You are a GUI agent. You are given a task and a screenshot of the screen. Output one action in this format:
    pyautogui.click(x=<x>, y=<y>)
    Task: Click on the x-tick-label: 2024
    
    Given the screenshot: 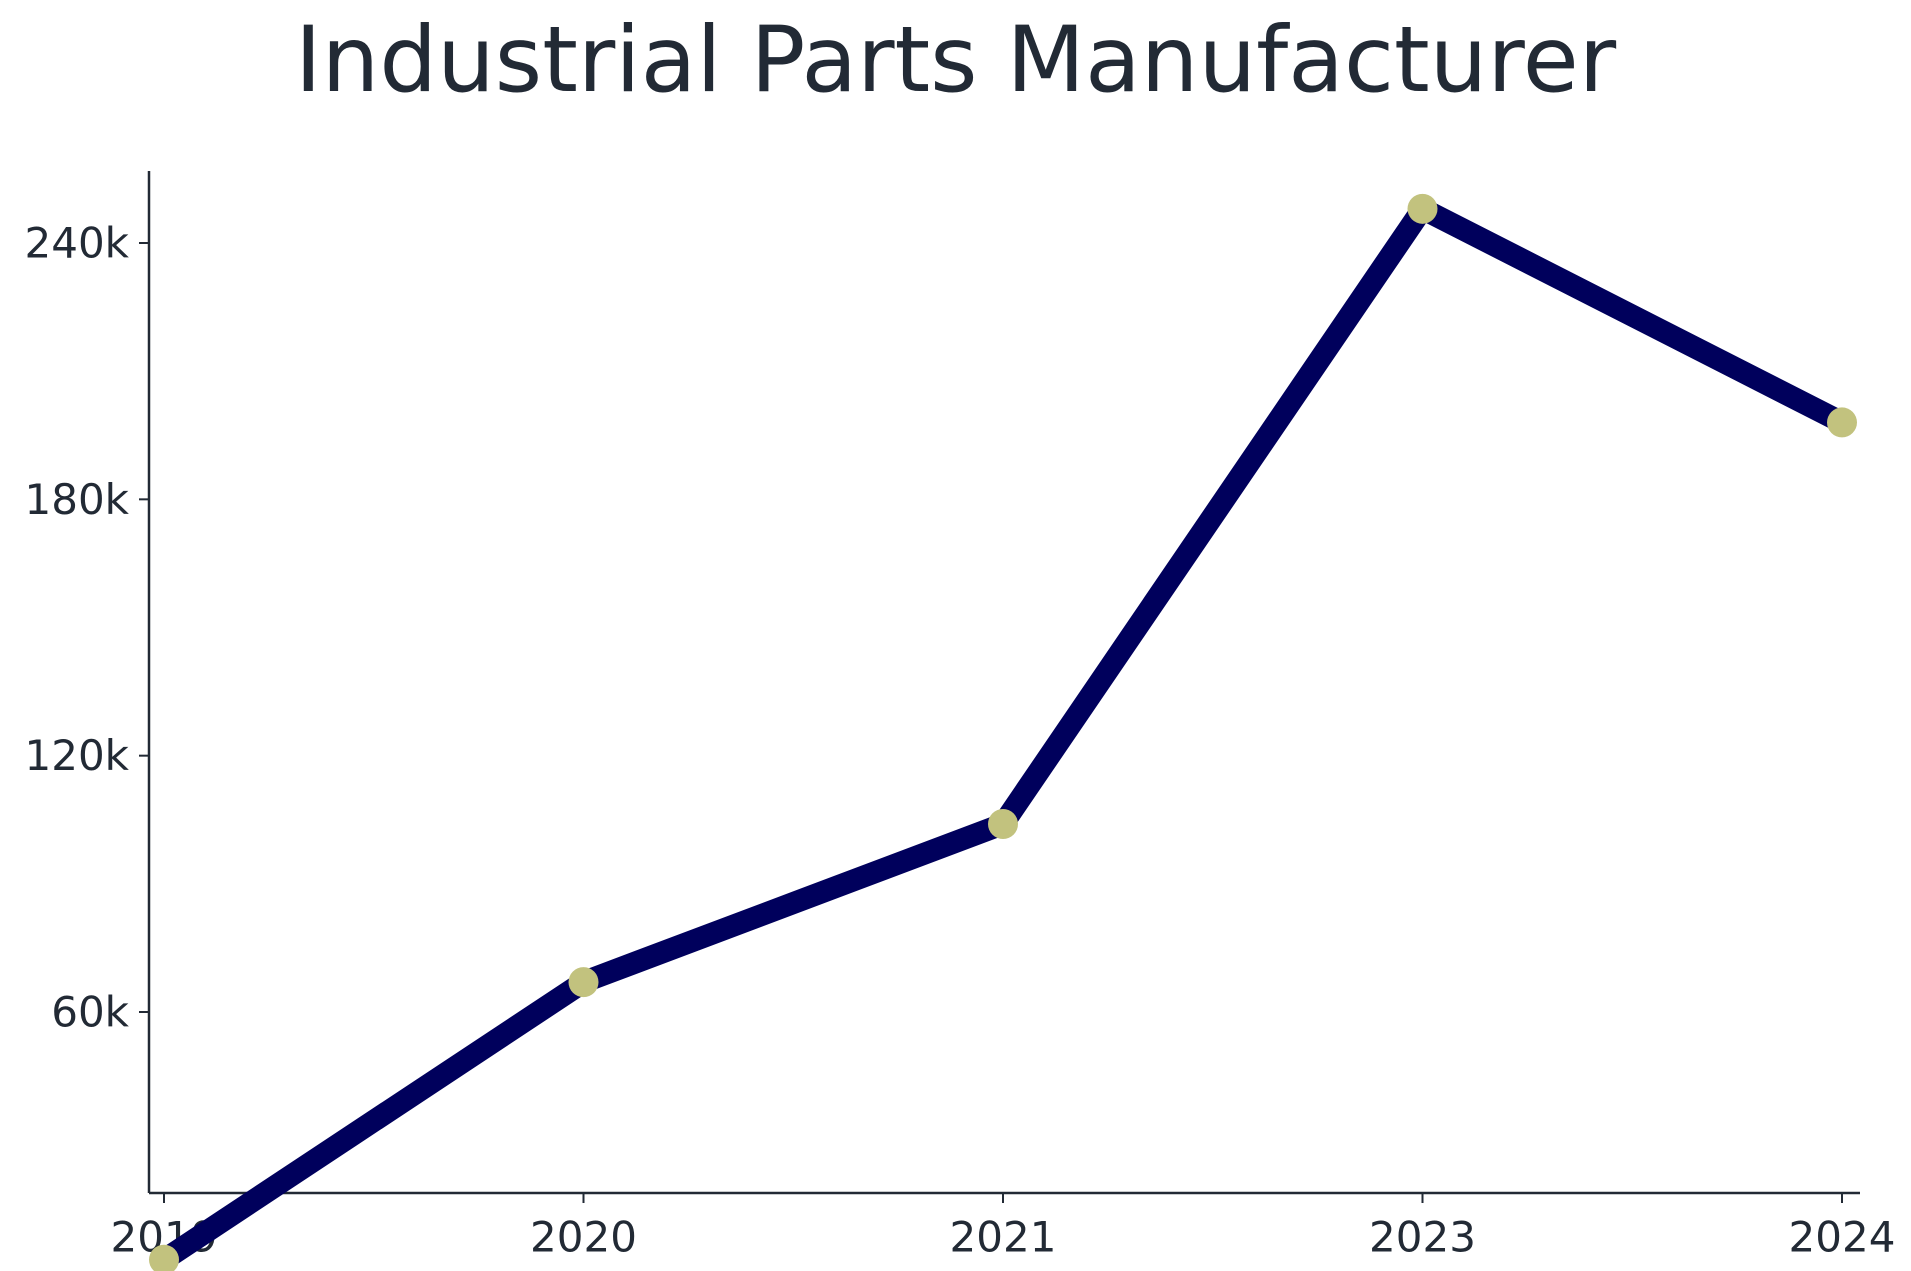 What is the action you would take?
    pyautogui.click(x=1842, y=1237)
    